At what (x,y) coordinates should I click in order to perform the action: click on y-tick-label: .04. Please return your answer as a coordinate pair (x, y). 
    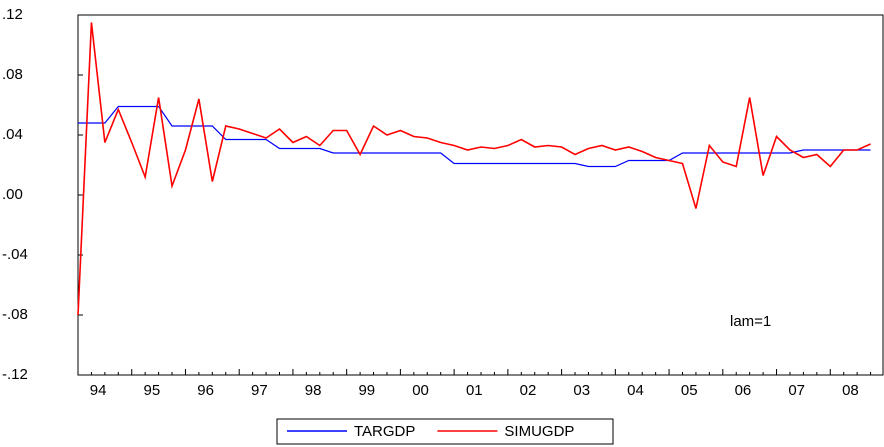
    Looking at the image, I should click on (12, 134).